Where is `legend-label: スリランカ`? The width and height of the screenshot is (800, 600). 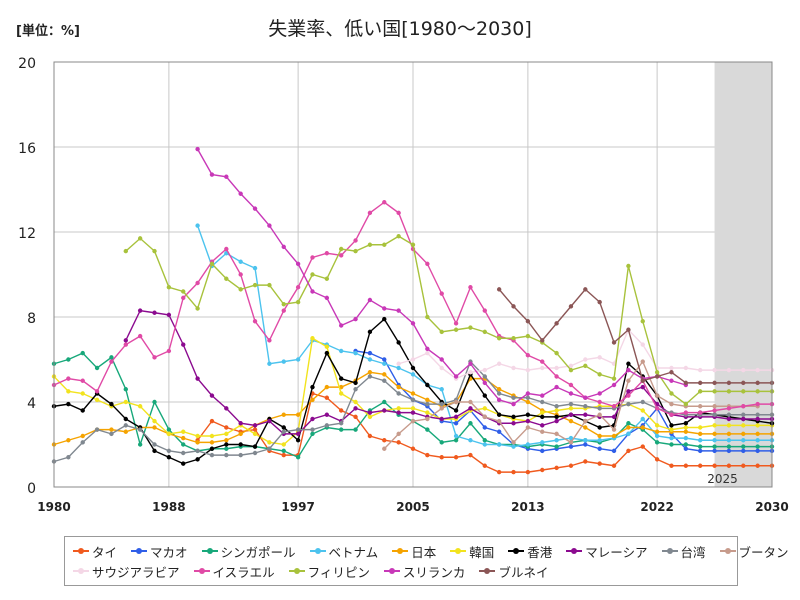
legend-label: スリランカ is located at coordinates (434, 572).